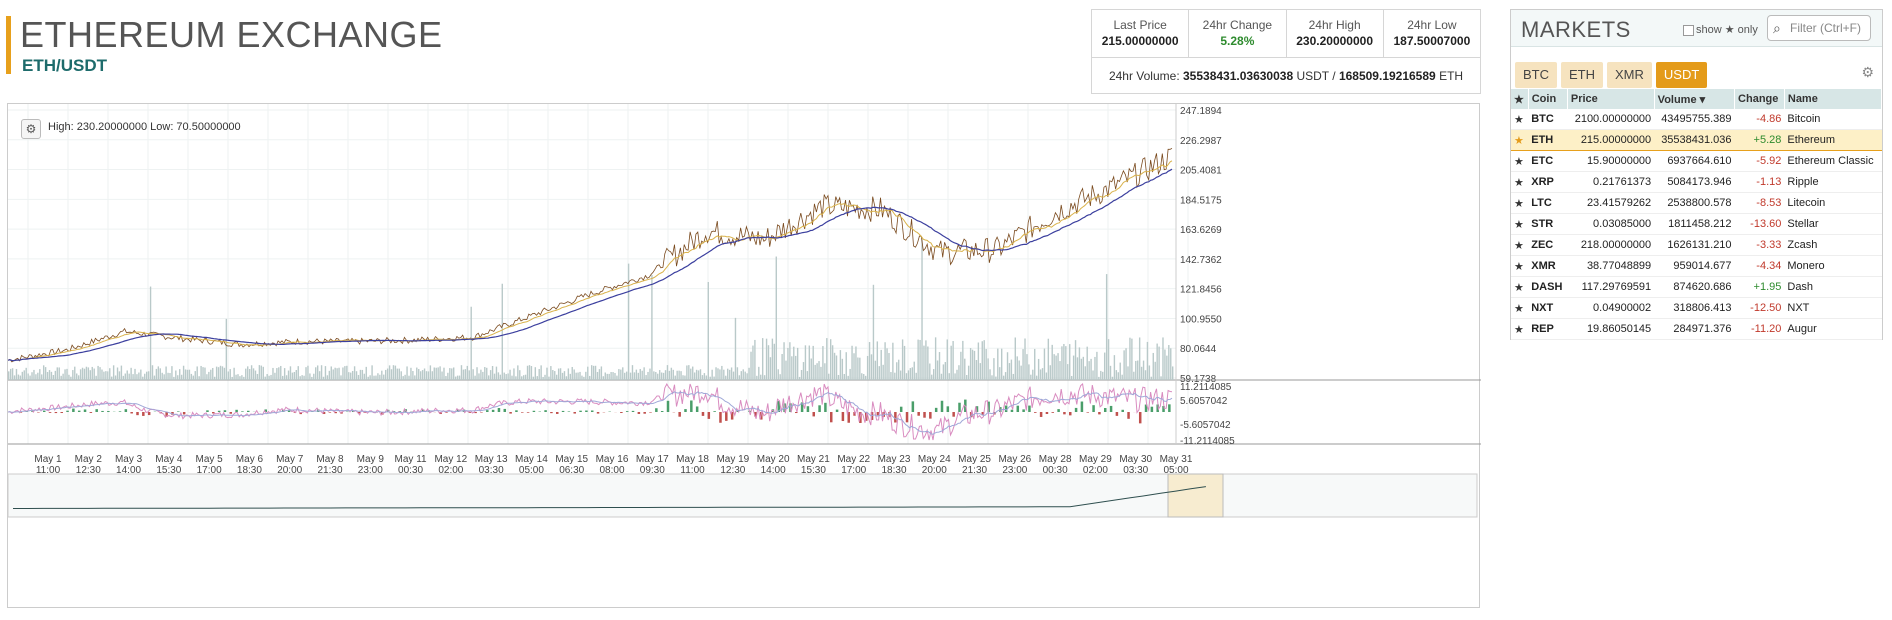  What do you see at coordinates (1696, 329) in the screenshot?
I see `table-row: ★ REP 19.86050145 284971.376 -11.20 Augur` at bounding box center [1696, 329].